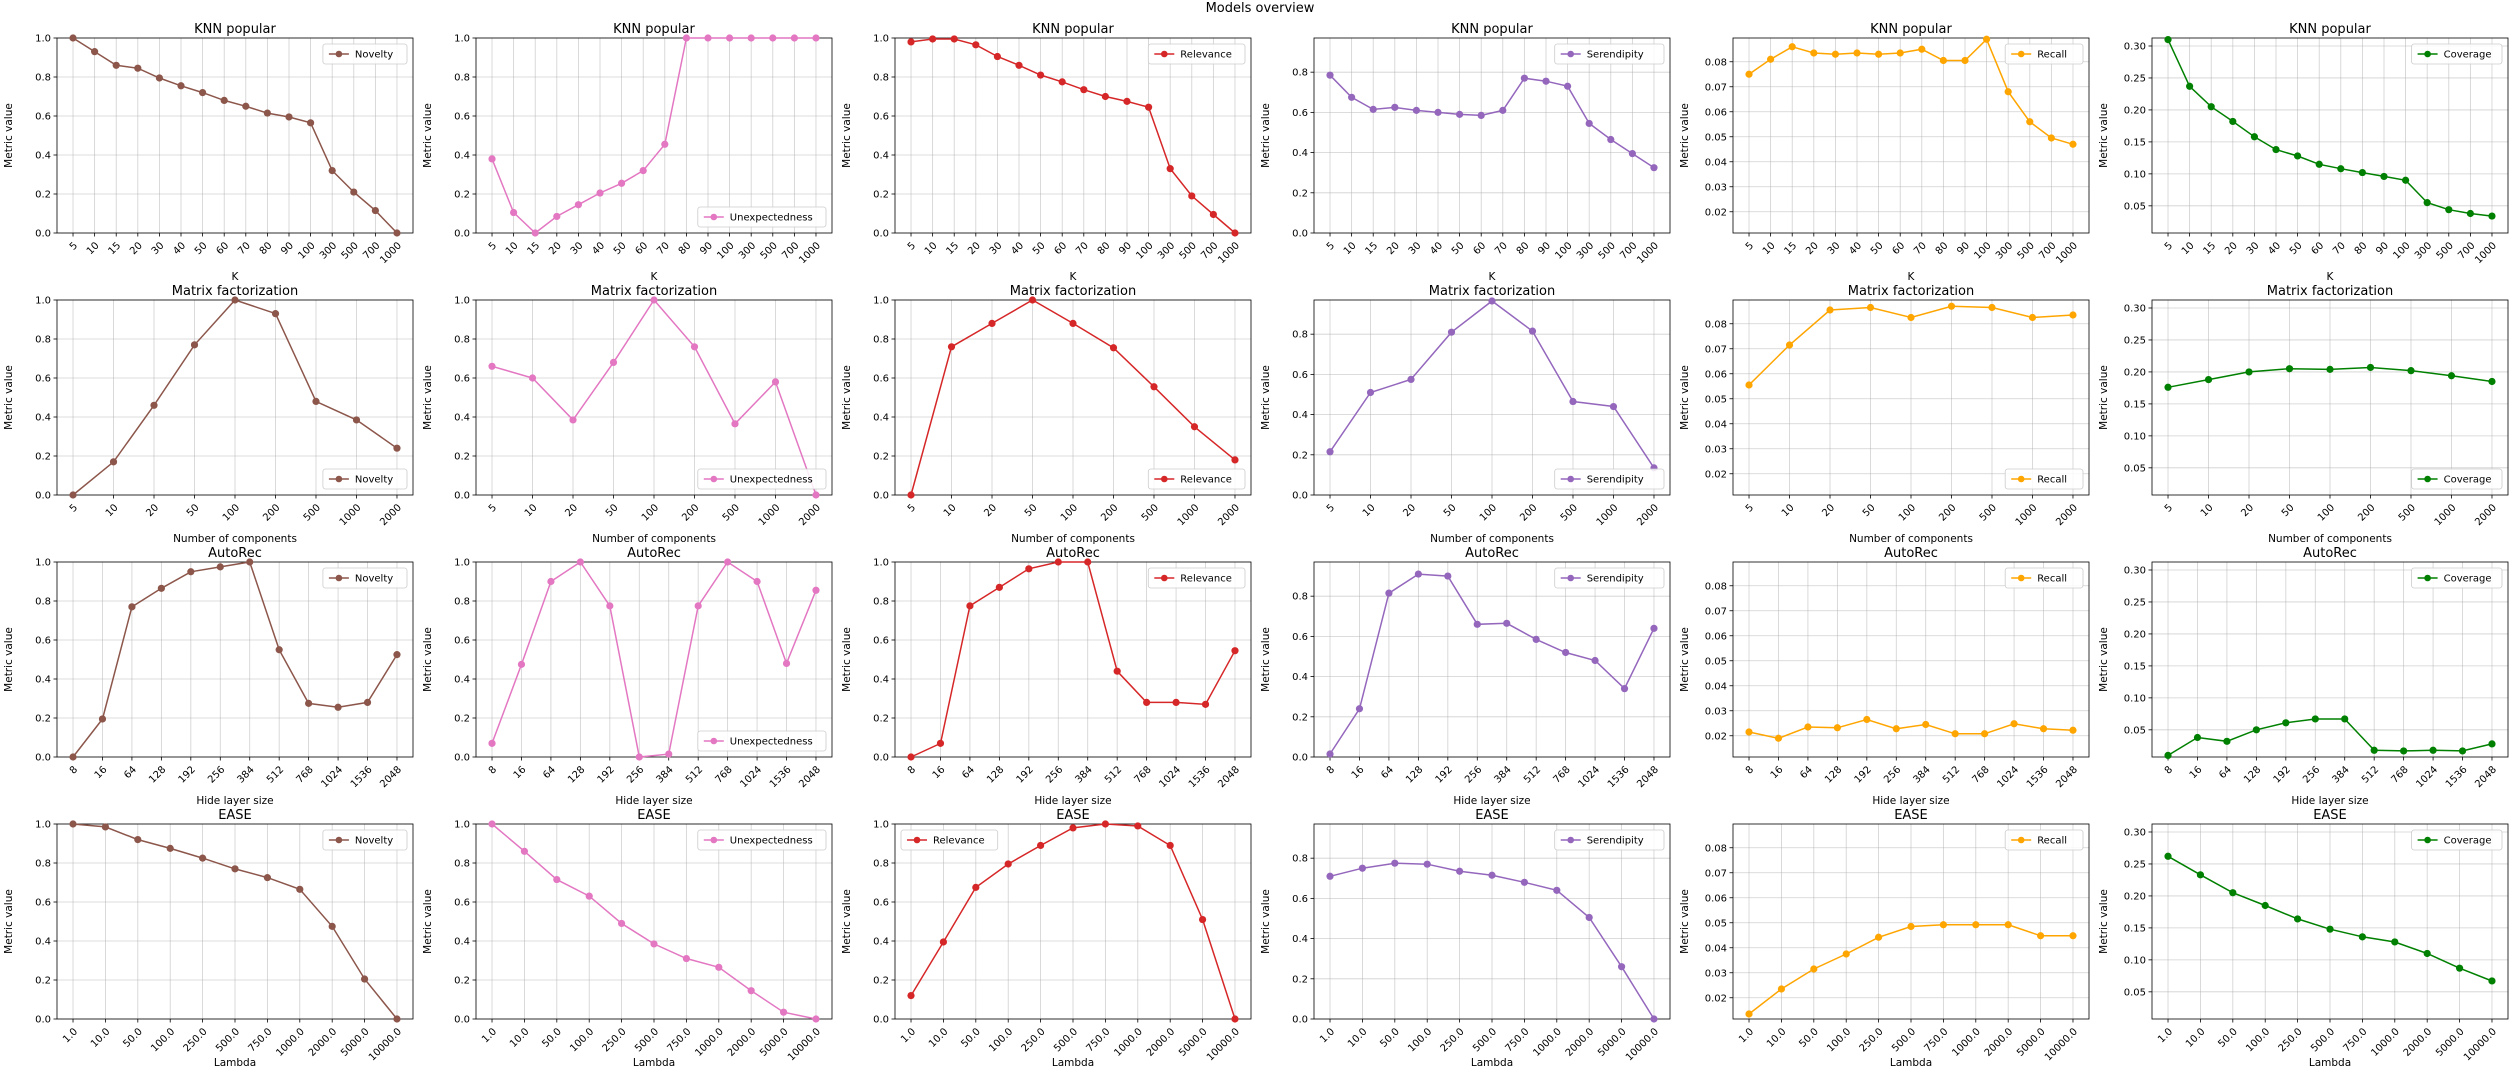  Describe the element at coordinates (2418, 1042) in the screenshot. I see `x-tick-label: 2000.0` at that location.